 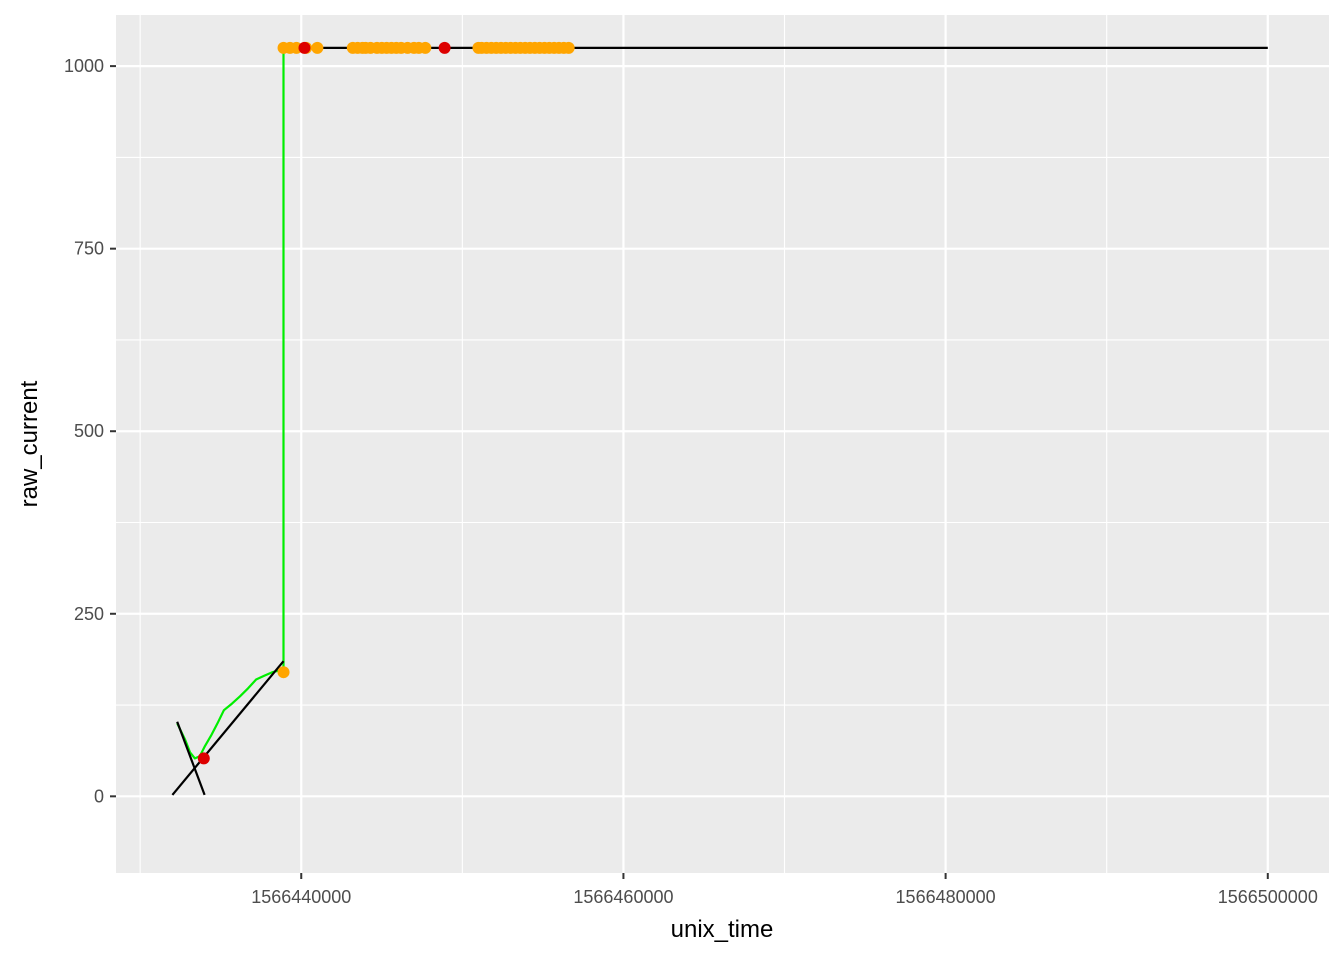 I want to click on x-axis: 1566440000 1566460000 1566480000 1566500000, so click(x=784, y=890).